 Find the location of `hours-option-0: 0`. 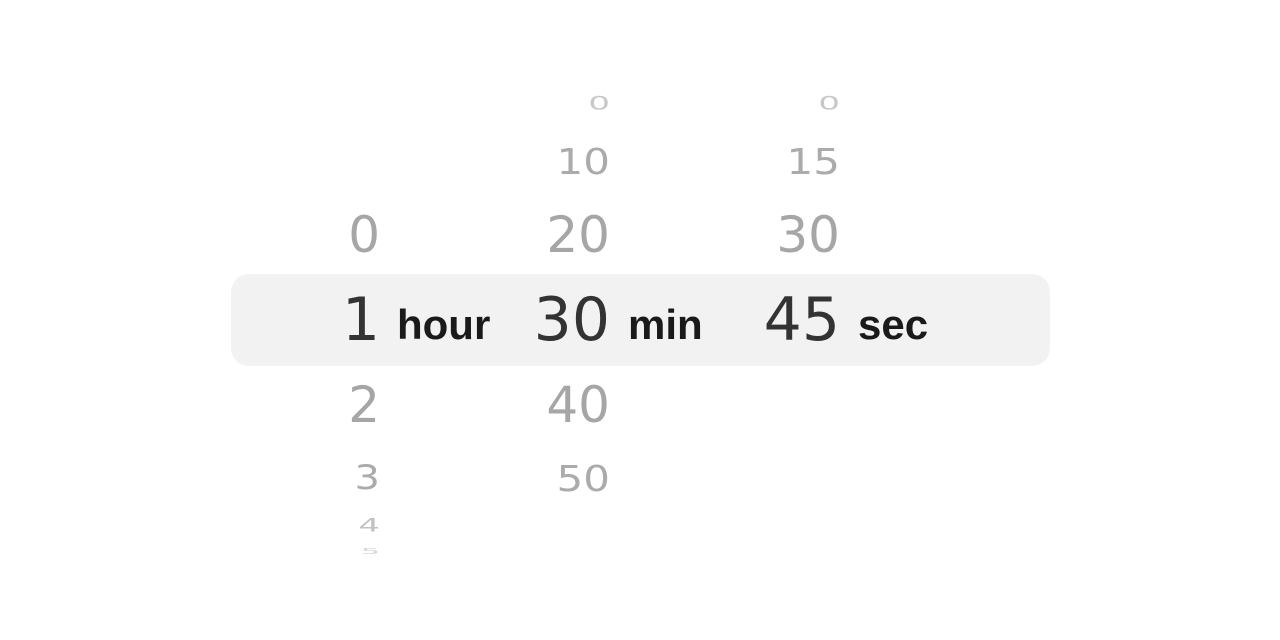

hours-option-0: 0 is located at coordinates (364, 235).